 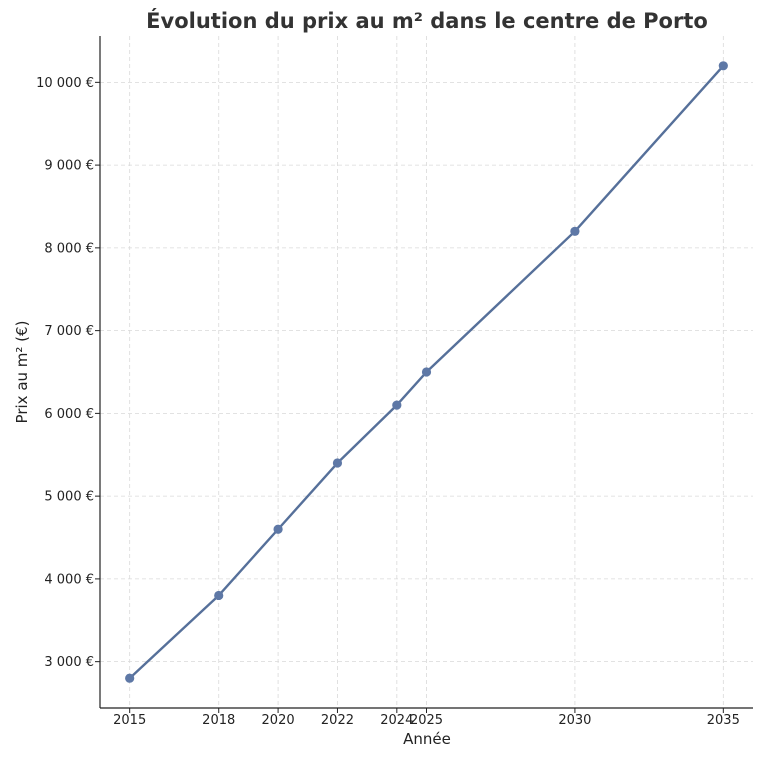 What do you see at coordinates (574, 720) in the screenshot?
I see `x-tick-label: 2030` at bounding box center [574, 720].